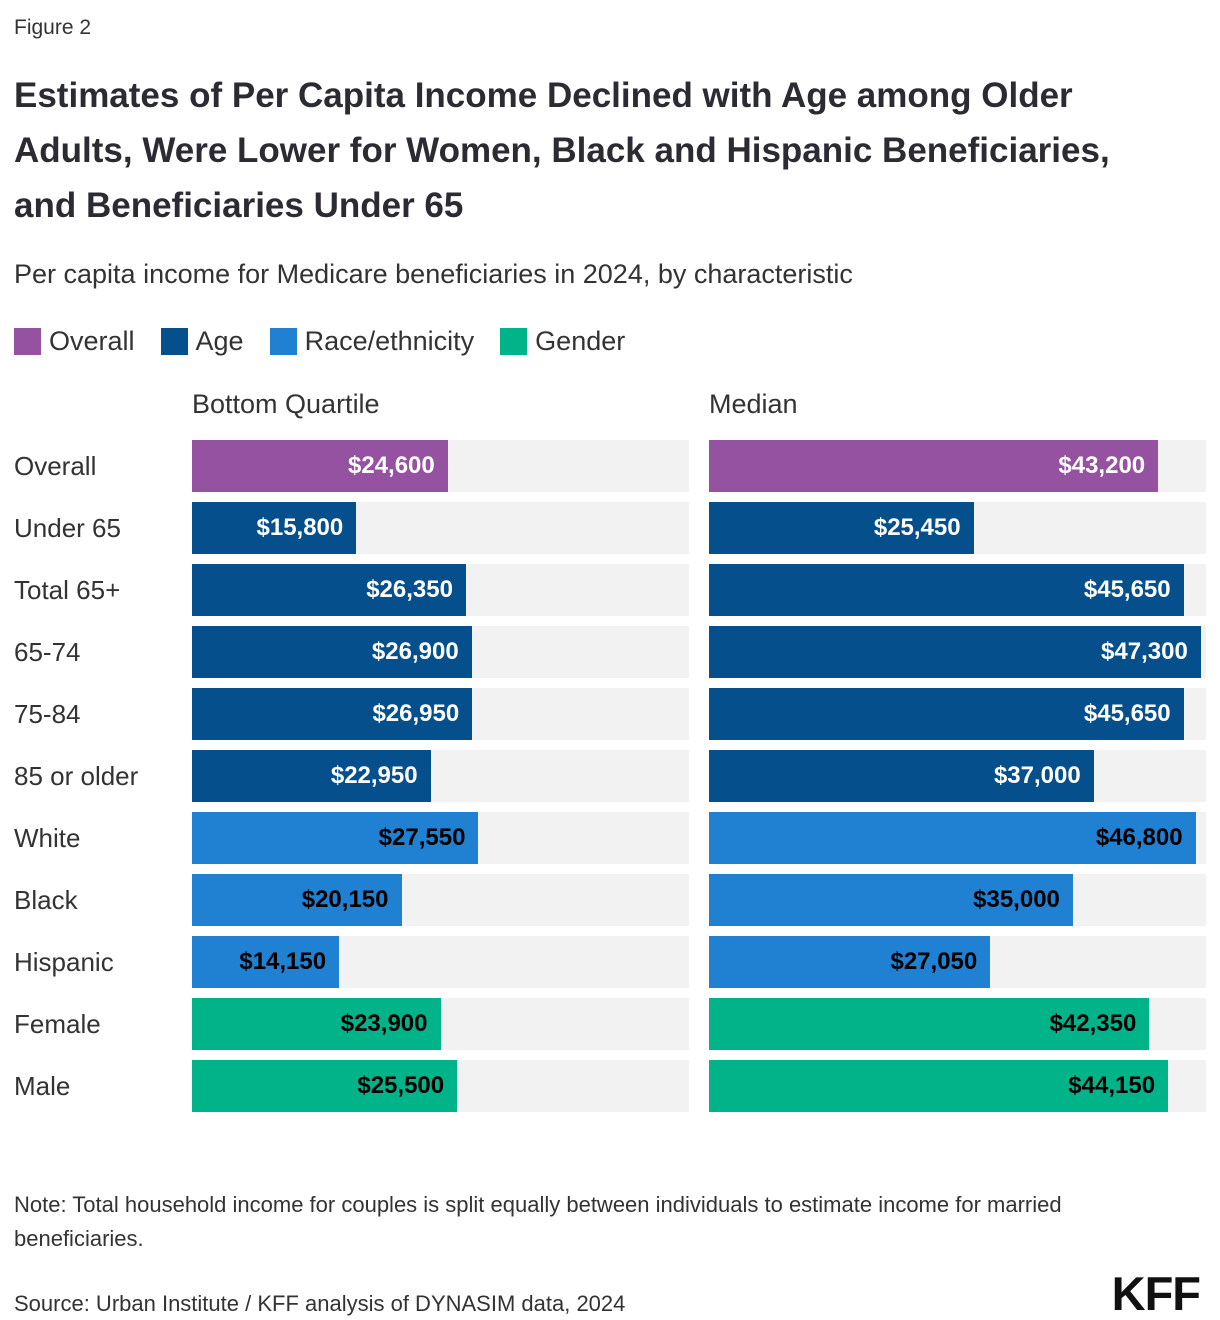 The image size is (1220, 1320). What do you see at coordinates (939, 1086) in the screenshot?
I see `median-bar: $44,150` at bounding box center [939, 1086].